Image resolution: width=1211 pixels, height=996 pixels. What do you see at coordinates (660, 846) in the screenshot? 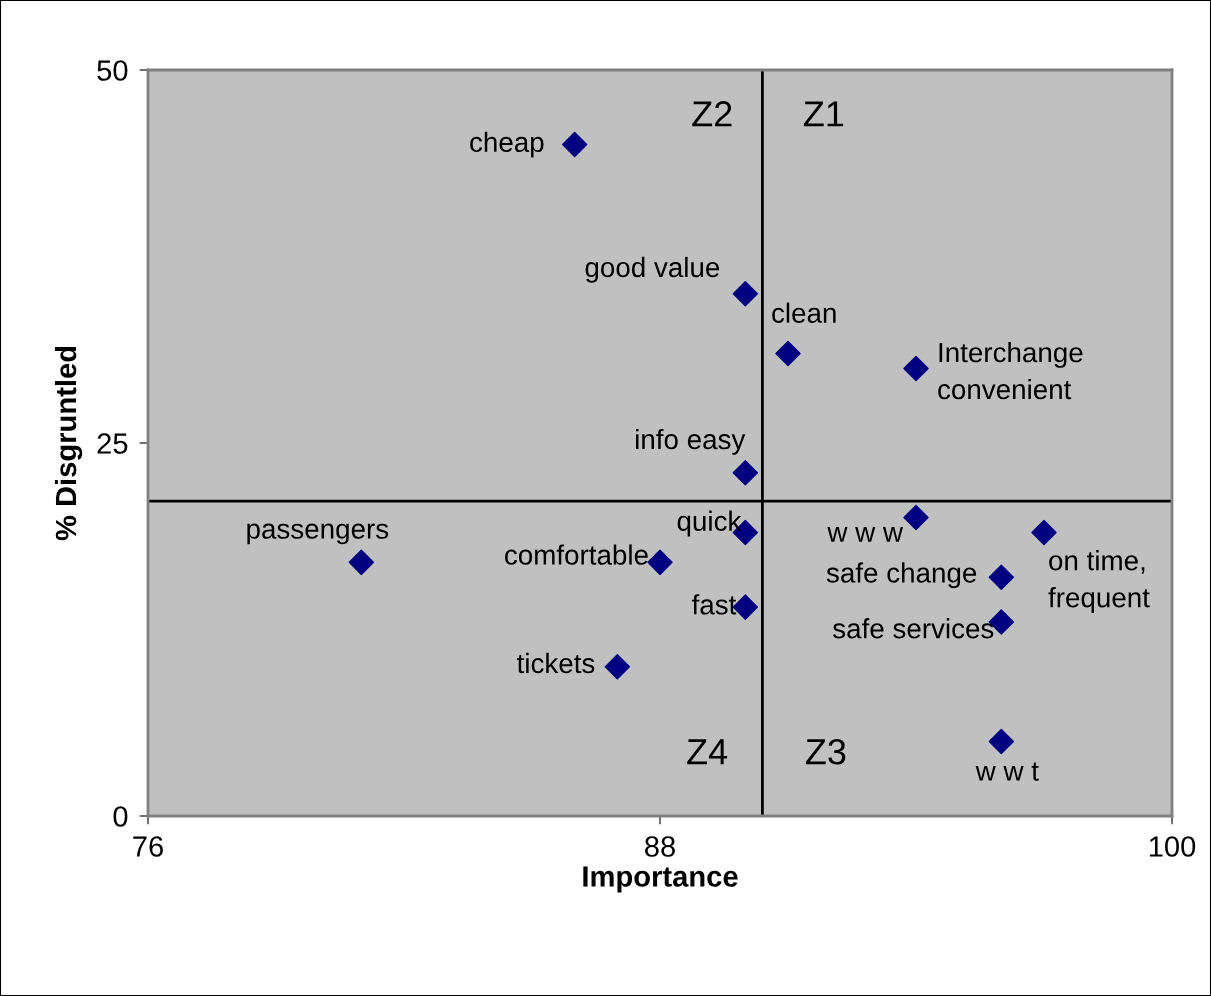
I see `x-tick-label: 88` at bounding box center [660, 846].